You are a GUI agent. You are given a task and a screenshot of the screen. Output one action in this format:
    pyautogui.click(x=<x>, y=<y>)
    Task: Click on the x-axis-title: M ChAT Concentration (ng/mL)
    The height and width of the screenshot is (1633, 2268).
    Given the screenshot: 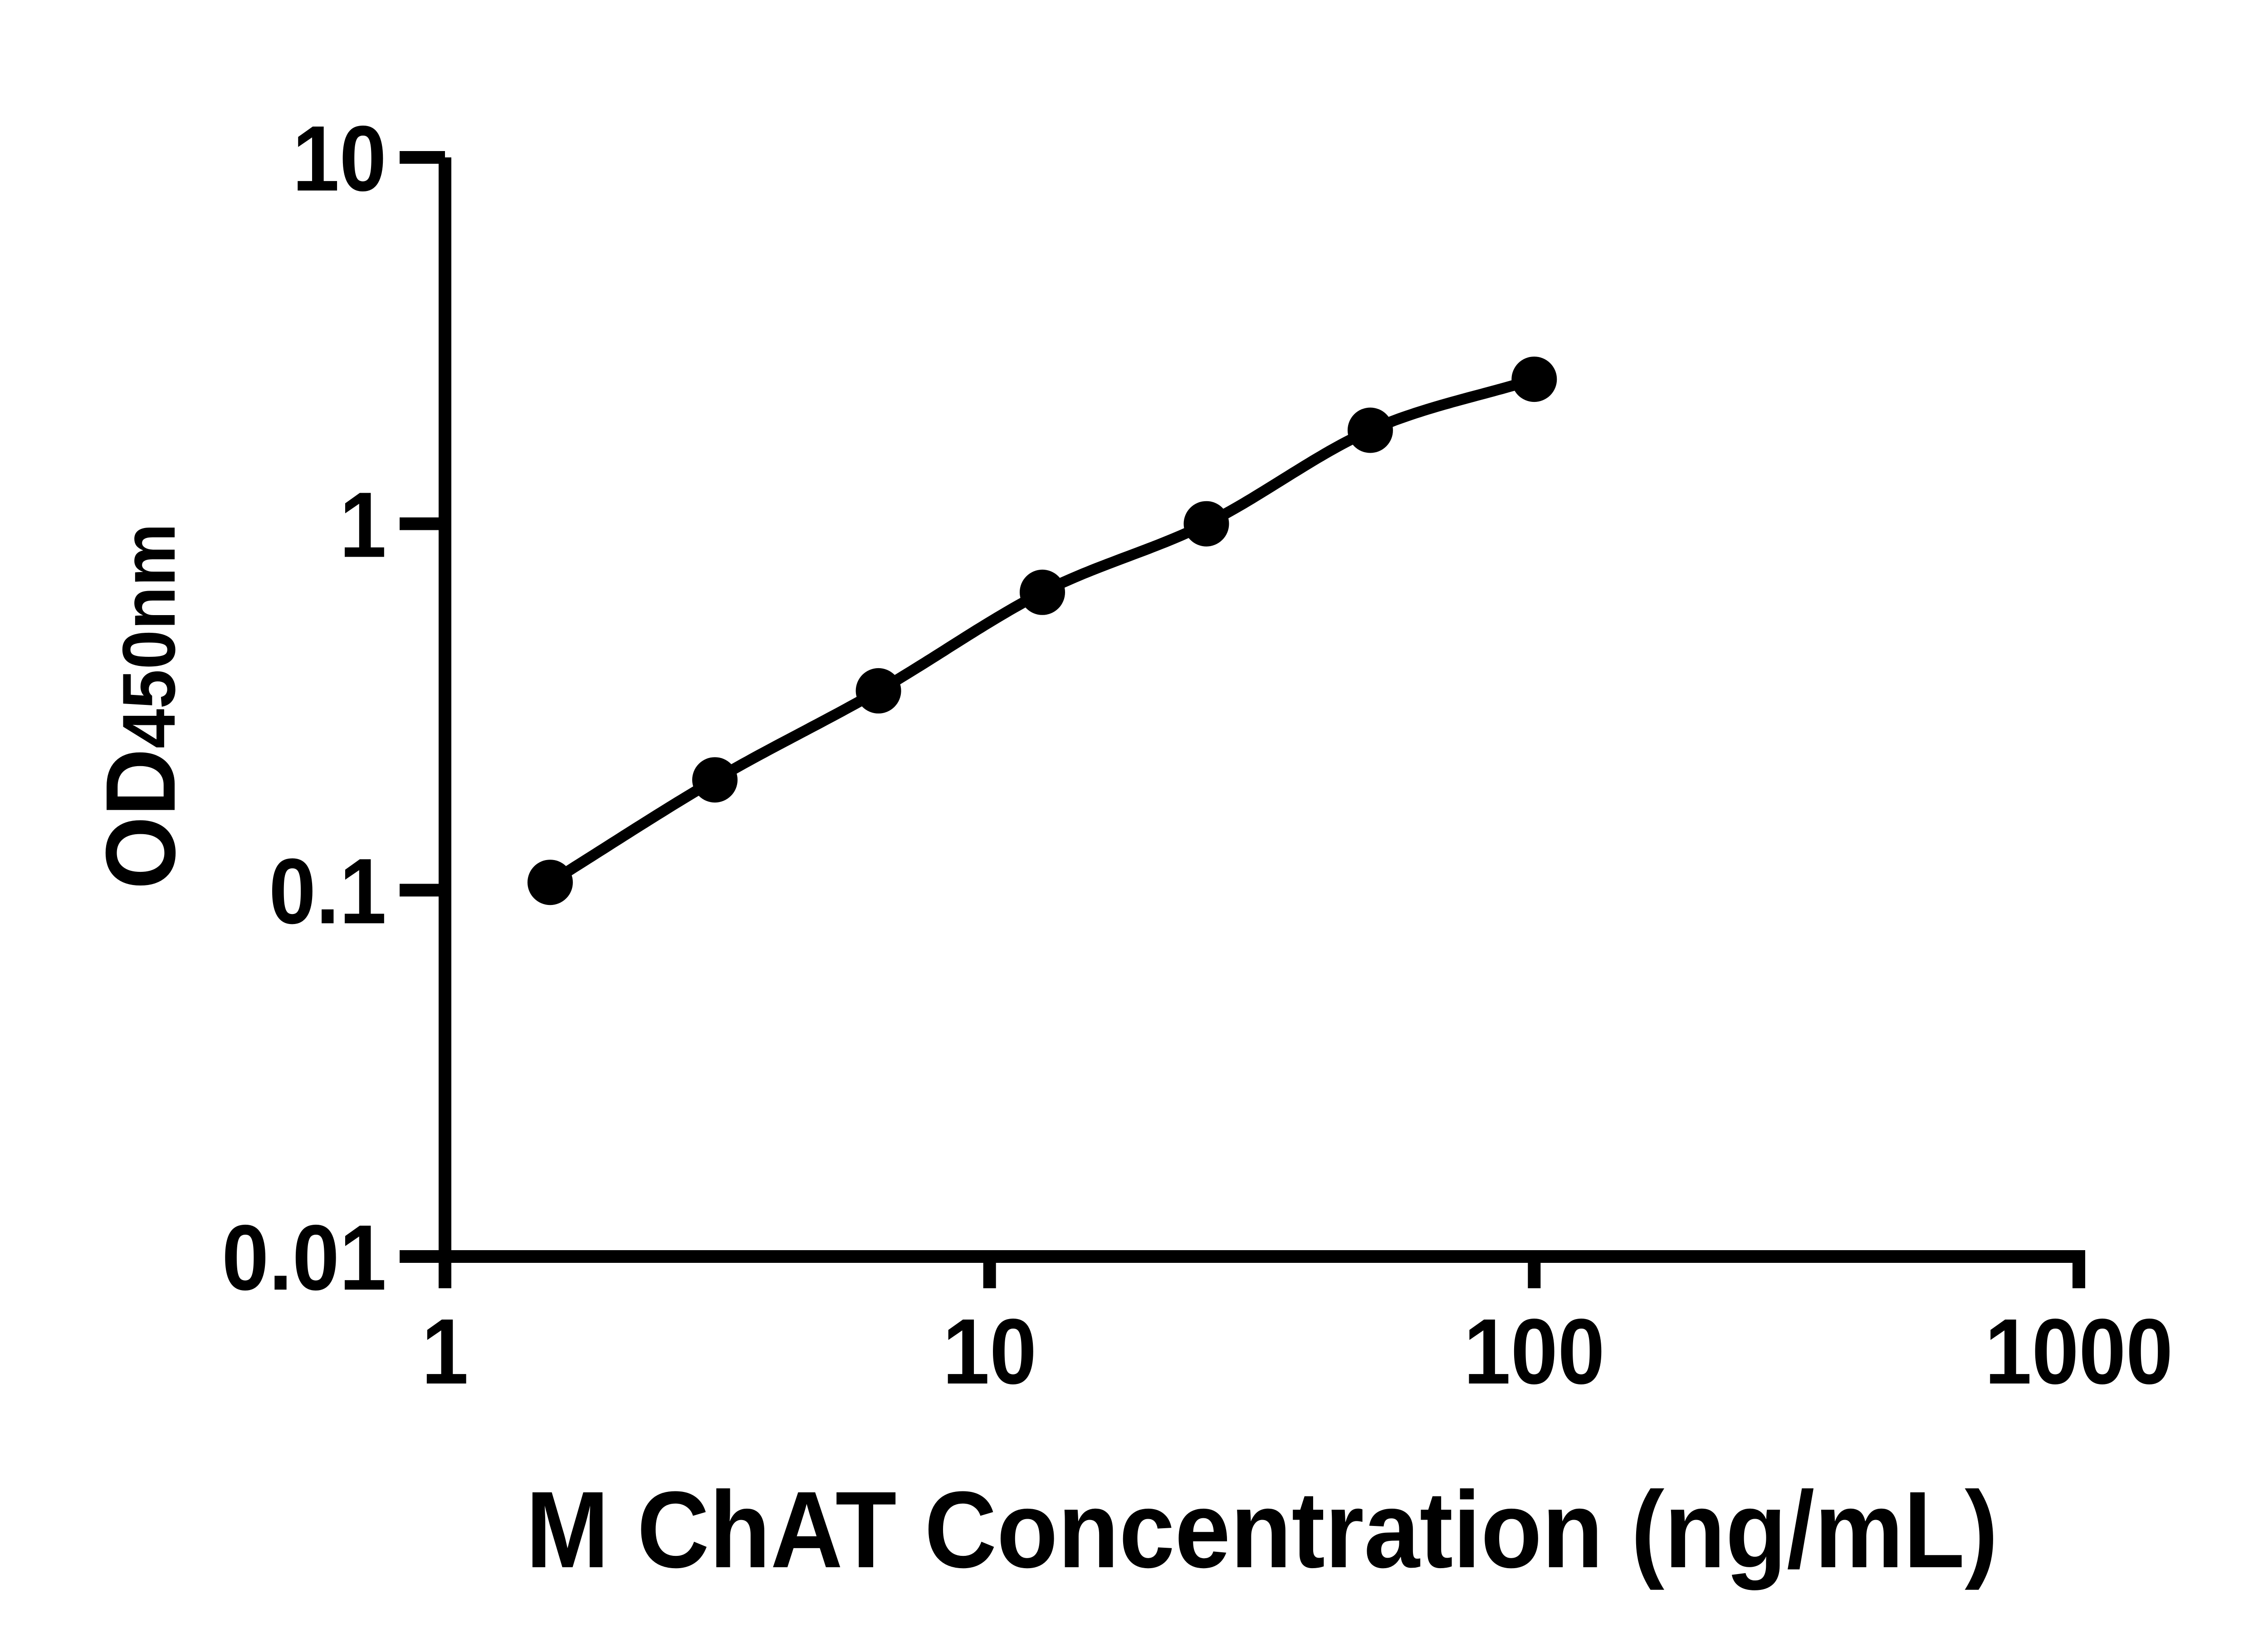 What is the action you would take?
    pyautogui.click(x=1262, y=1529)
    